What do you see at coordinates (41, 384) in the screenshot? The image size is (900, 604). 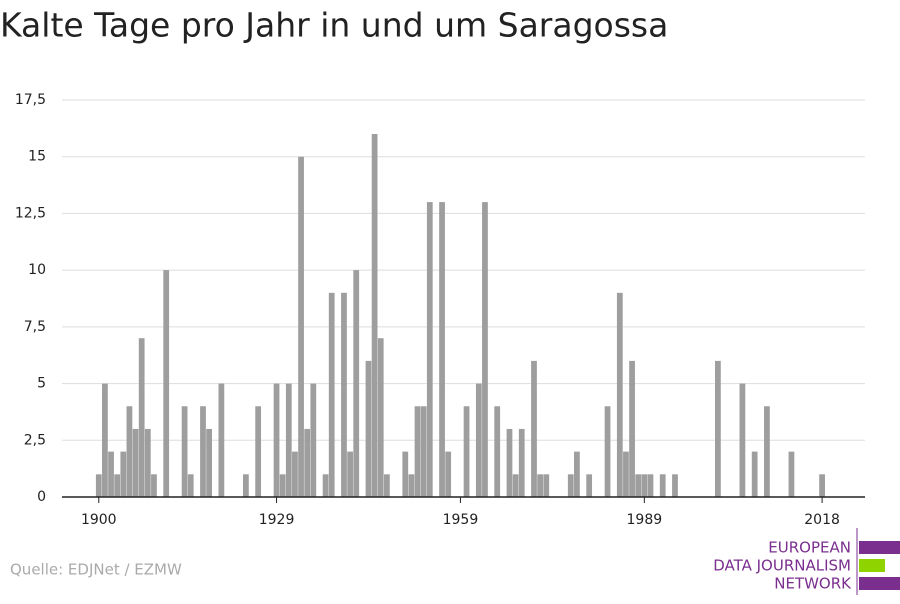 I see `y-tick-label: 5` at bounding box center [41, 384].